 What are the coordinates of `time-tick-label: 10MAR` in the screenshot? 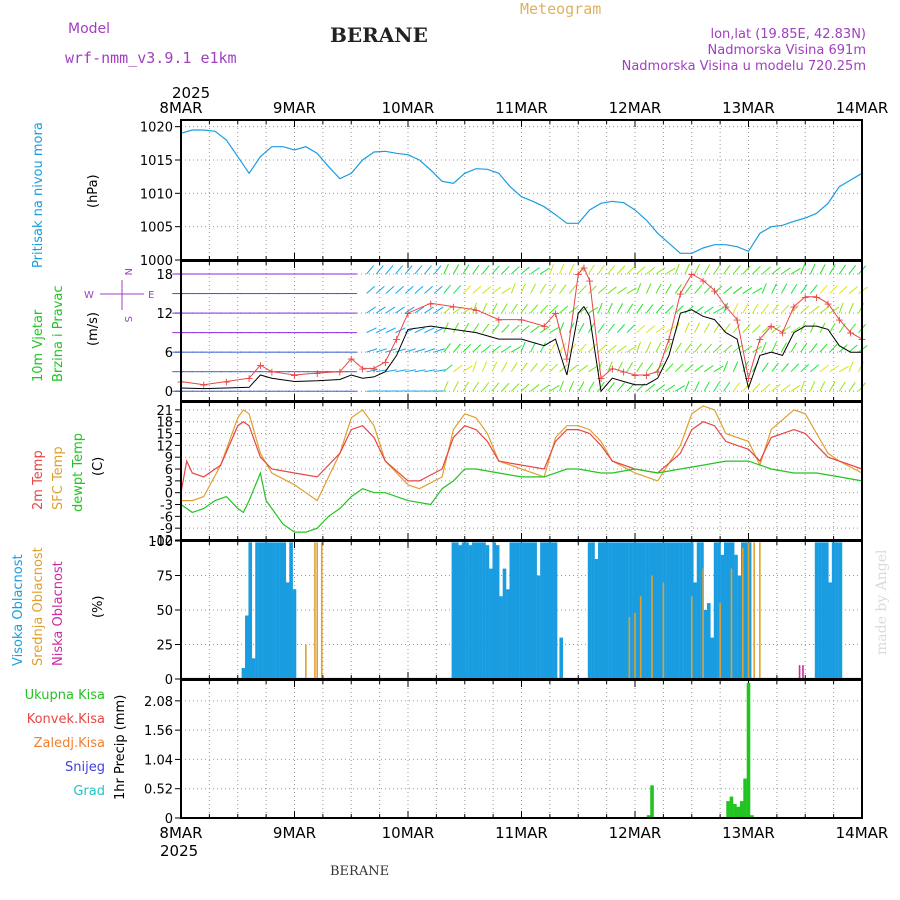 It's located at (408, 108).